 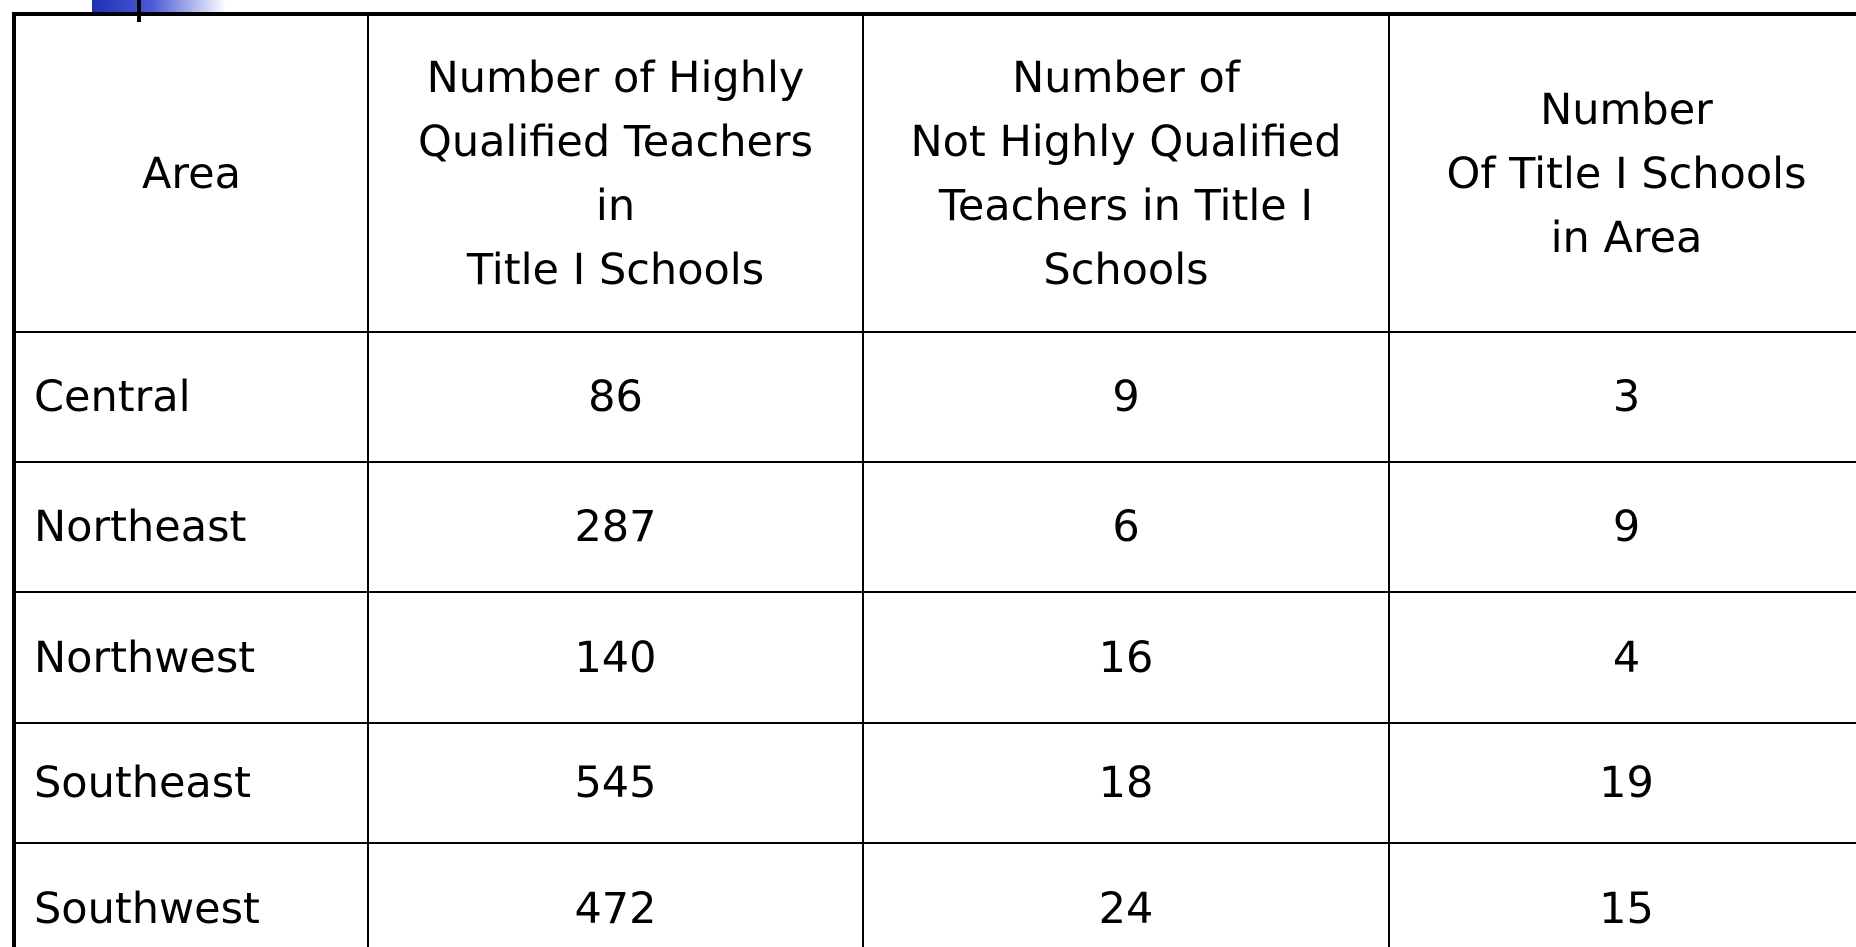 What do you see at coordinates (615, 77) in the screenshot?
I see `header-line: Number of Highly` at bounding box center [615, 77].